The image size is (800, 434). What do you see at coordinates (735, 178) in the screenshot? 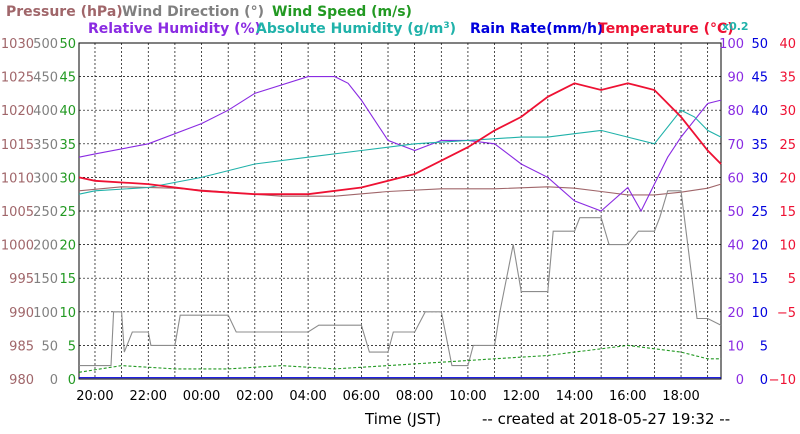
I see `humidity-tick-label: 60` at bounding box center [735, 178].